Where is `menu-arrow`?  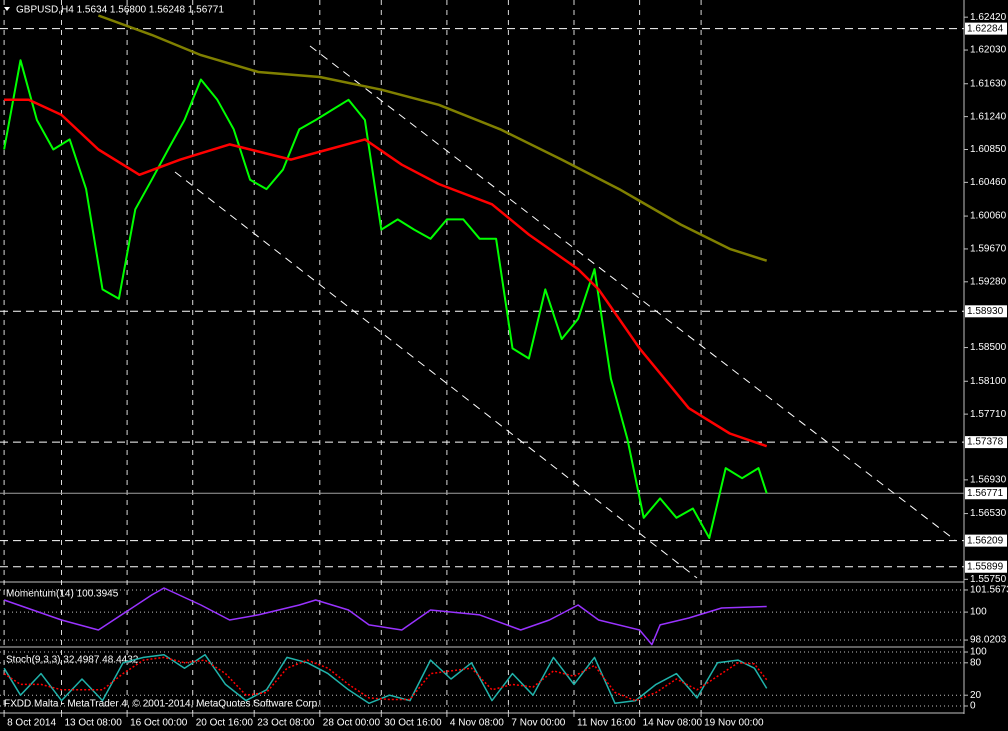 menu-arrow is located at coordinates (7, 9).